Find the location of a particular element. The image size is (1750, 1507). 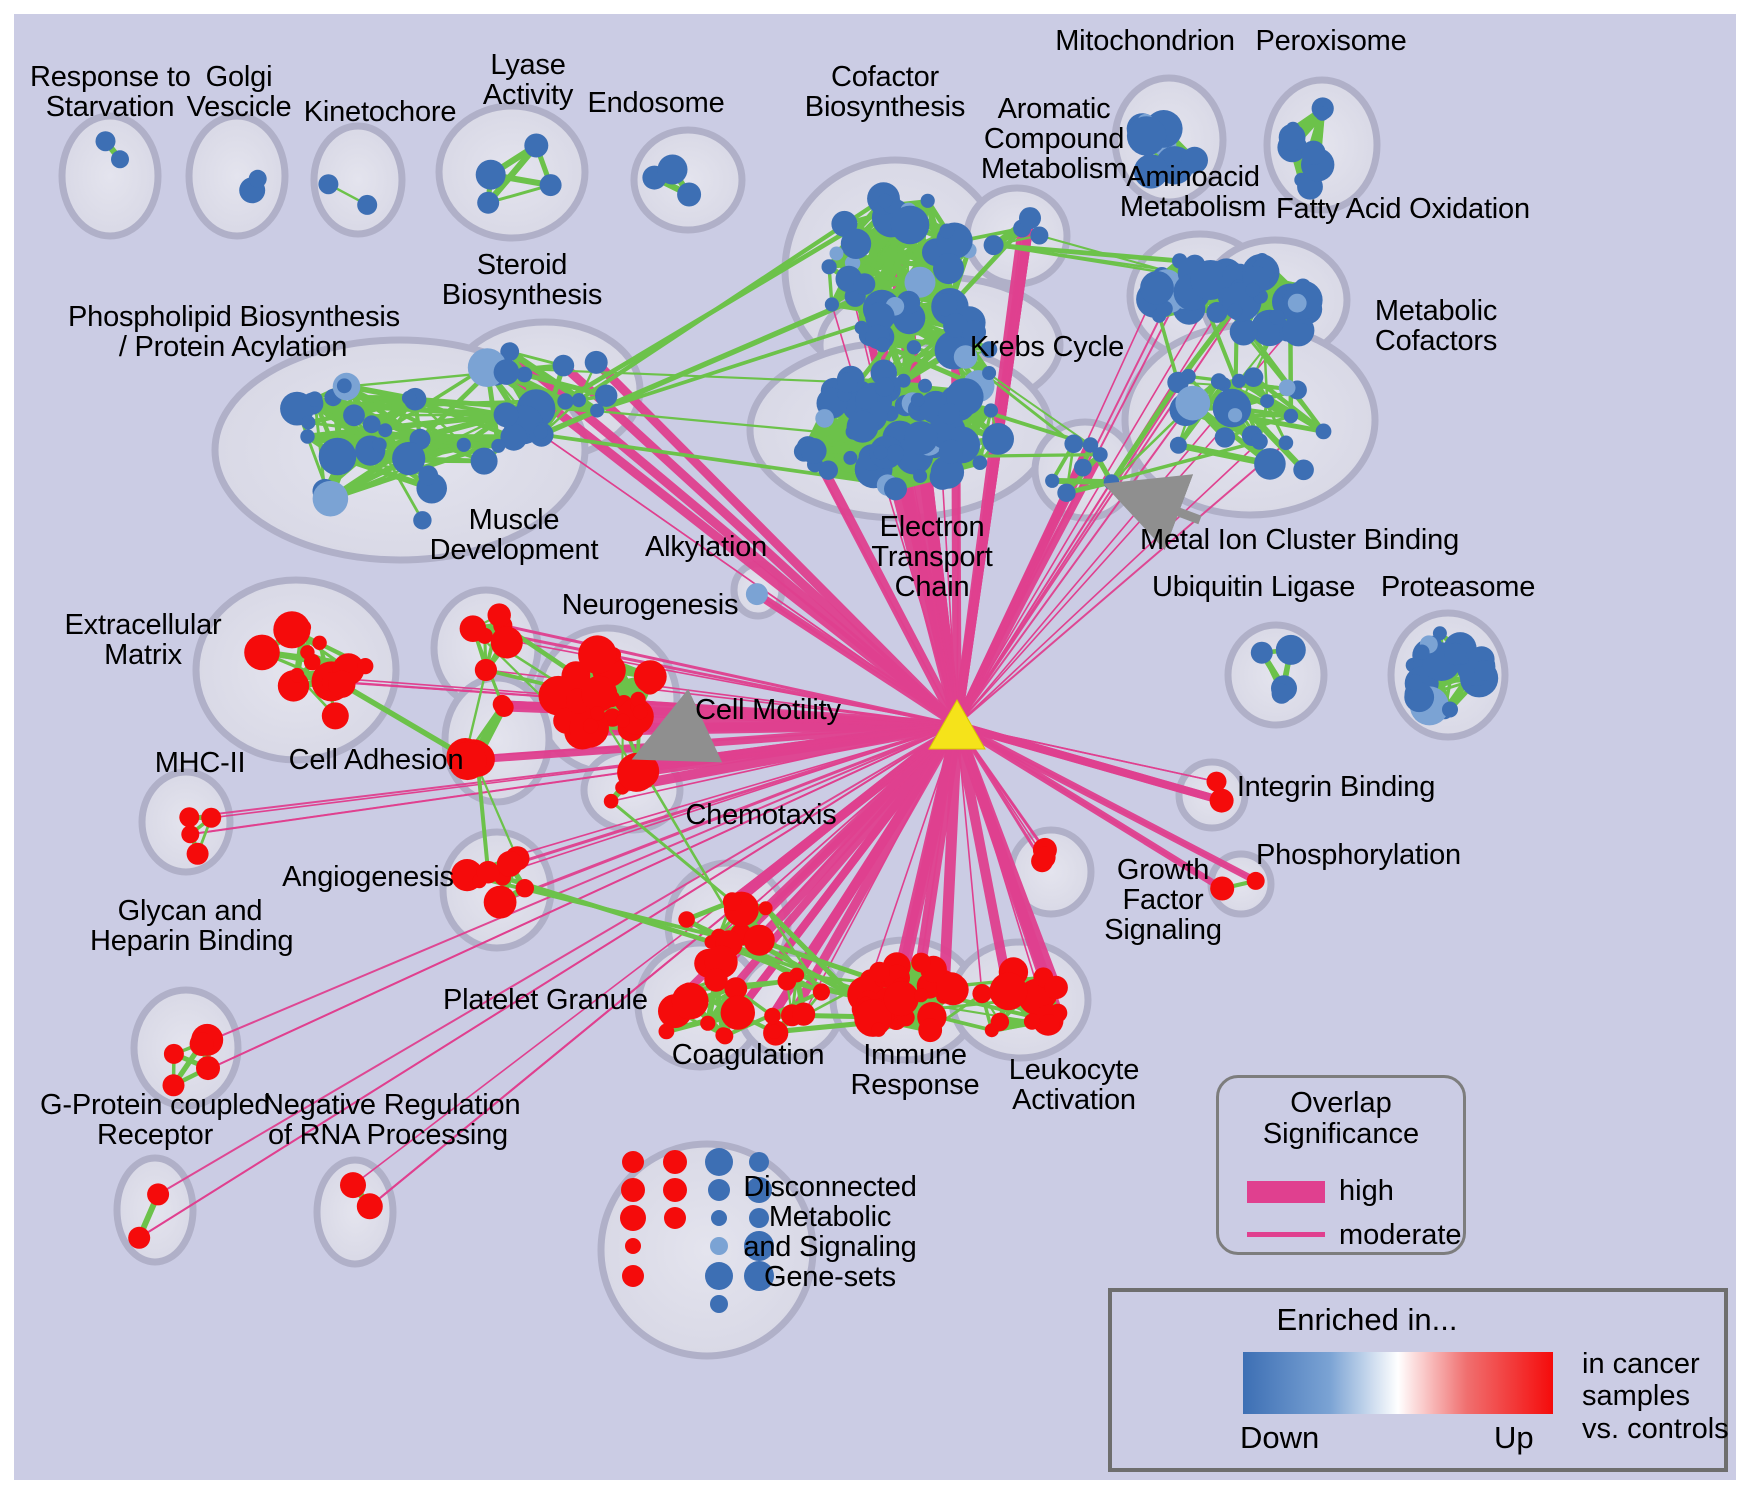

cluster-label-mitochondrion: Mitochondrion is located at coordinates (1145, 41).